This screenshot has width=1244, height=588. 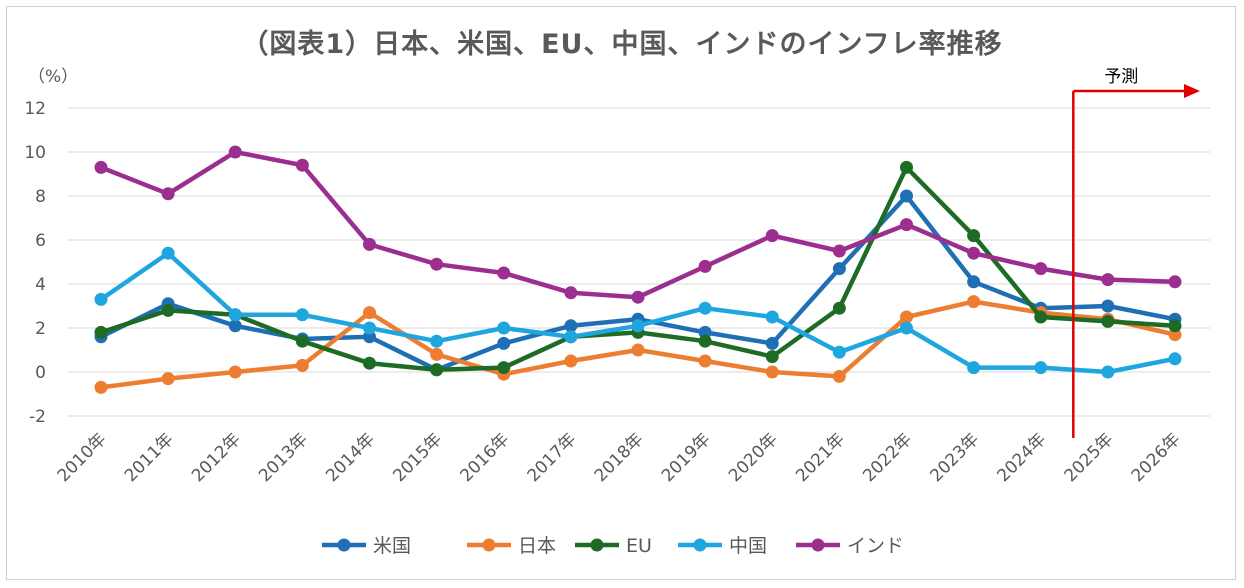 What do you see at coordinates (392, 546) in the screenshot?
I see `legend-label: 米国` at bounding box center [392, 546].